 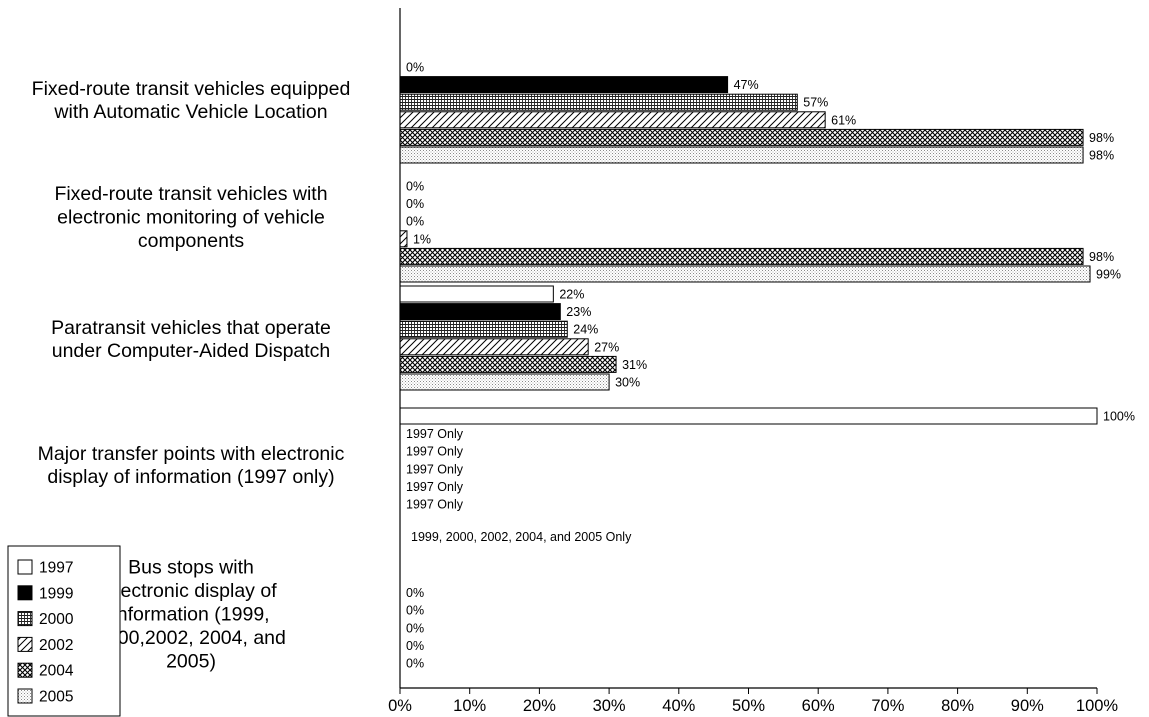 I want to click on x-tick-label: 50%, so click(x=748, y=706).